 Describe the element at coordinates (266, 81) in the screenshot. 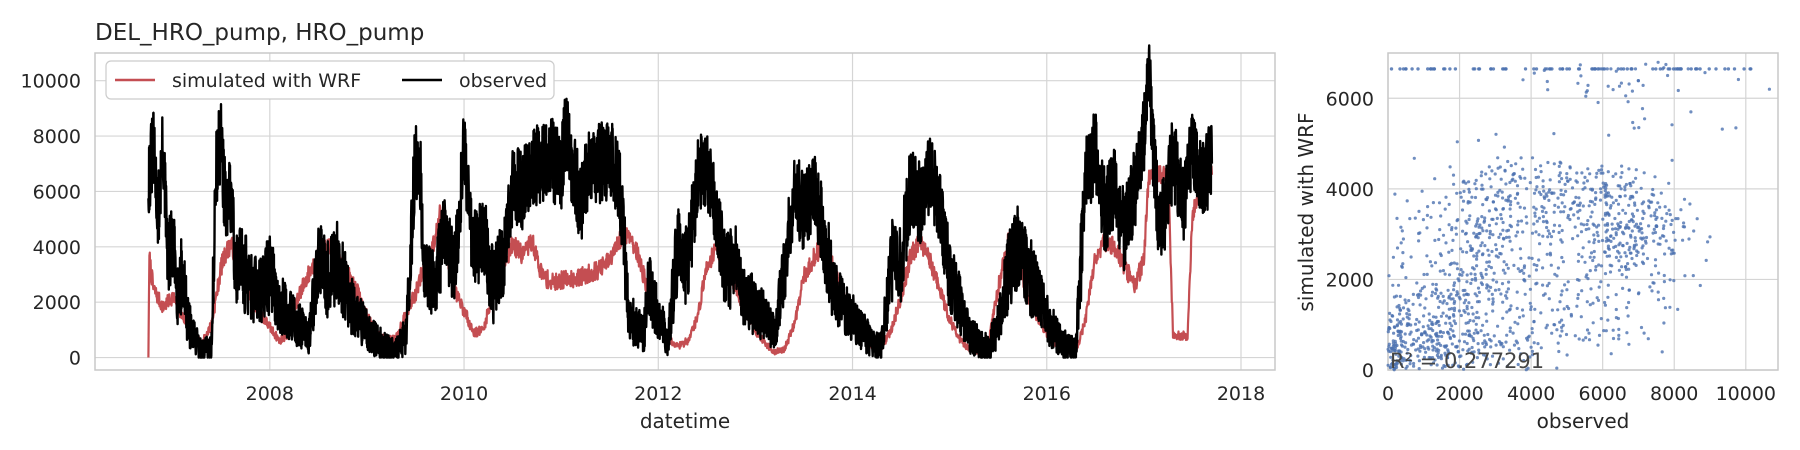

I see `legend-label-simulated: simulated with WRF` at that location.